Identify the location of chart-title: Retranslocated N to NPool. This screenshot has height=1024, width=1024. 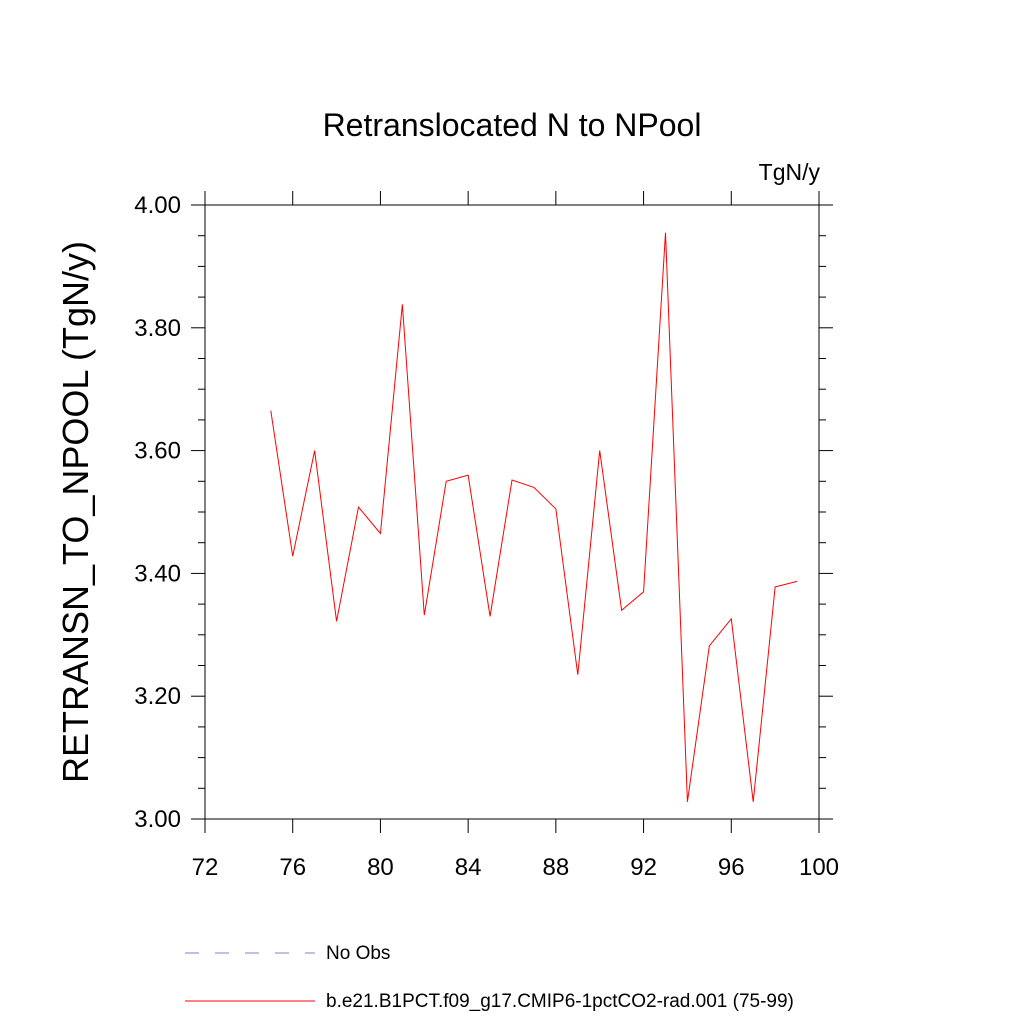
(512, 125).